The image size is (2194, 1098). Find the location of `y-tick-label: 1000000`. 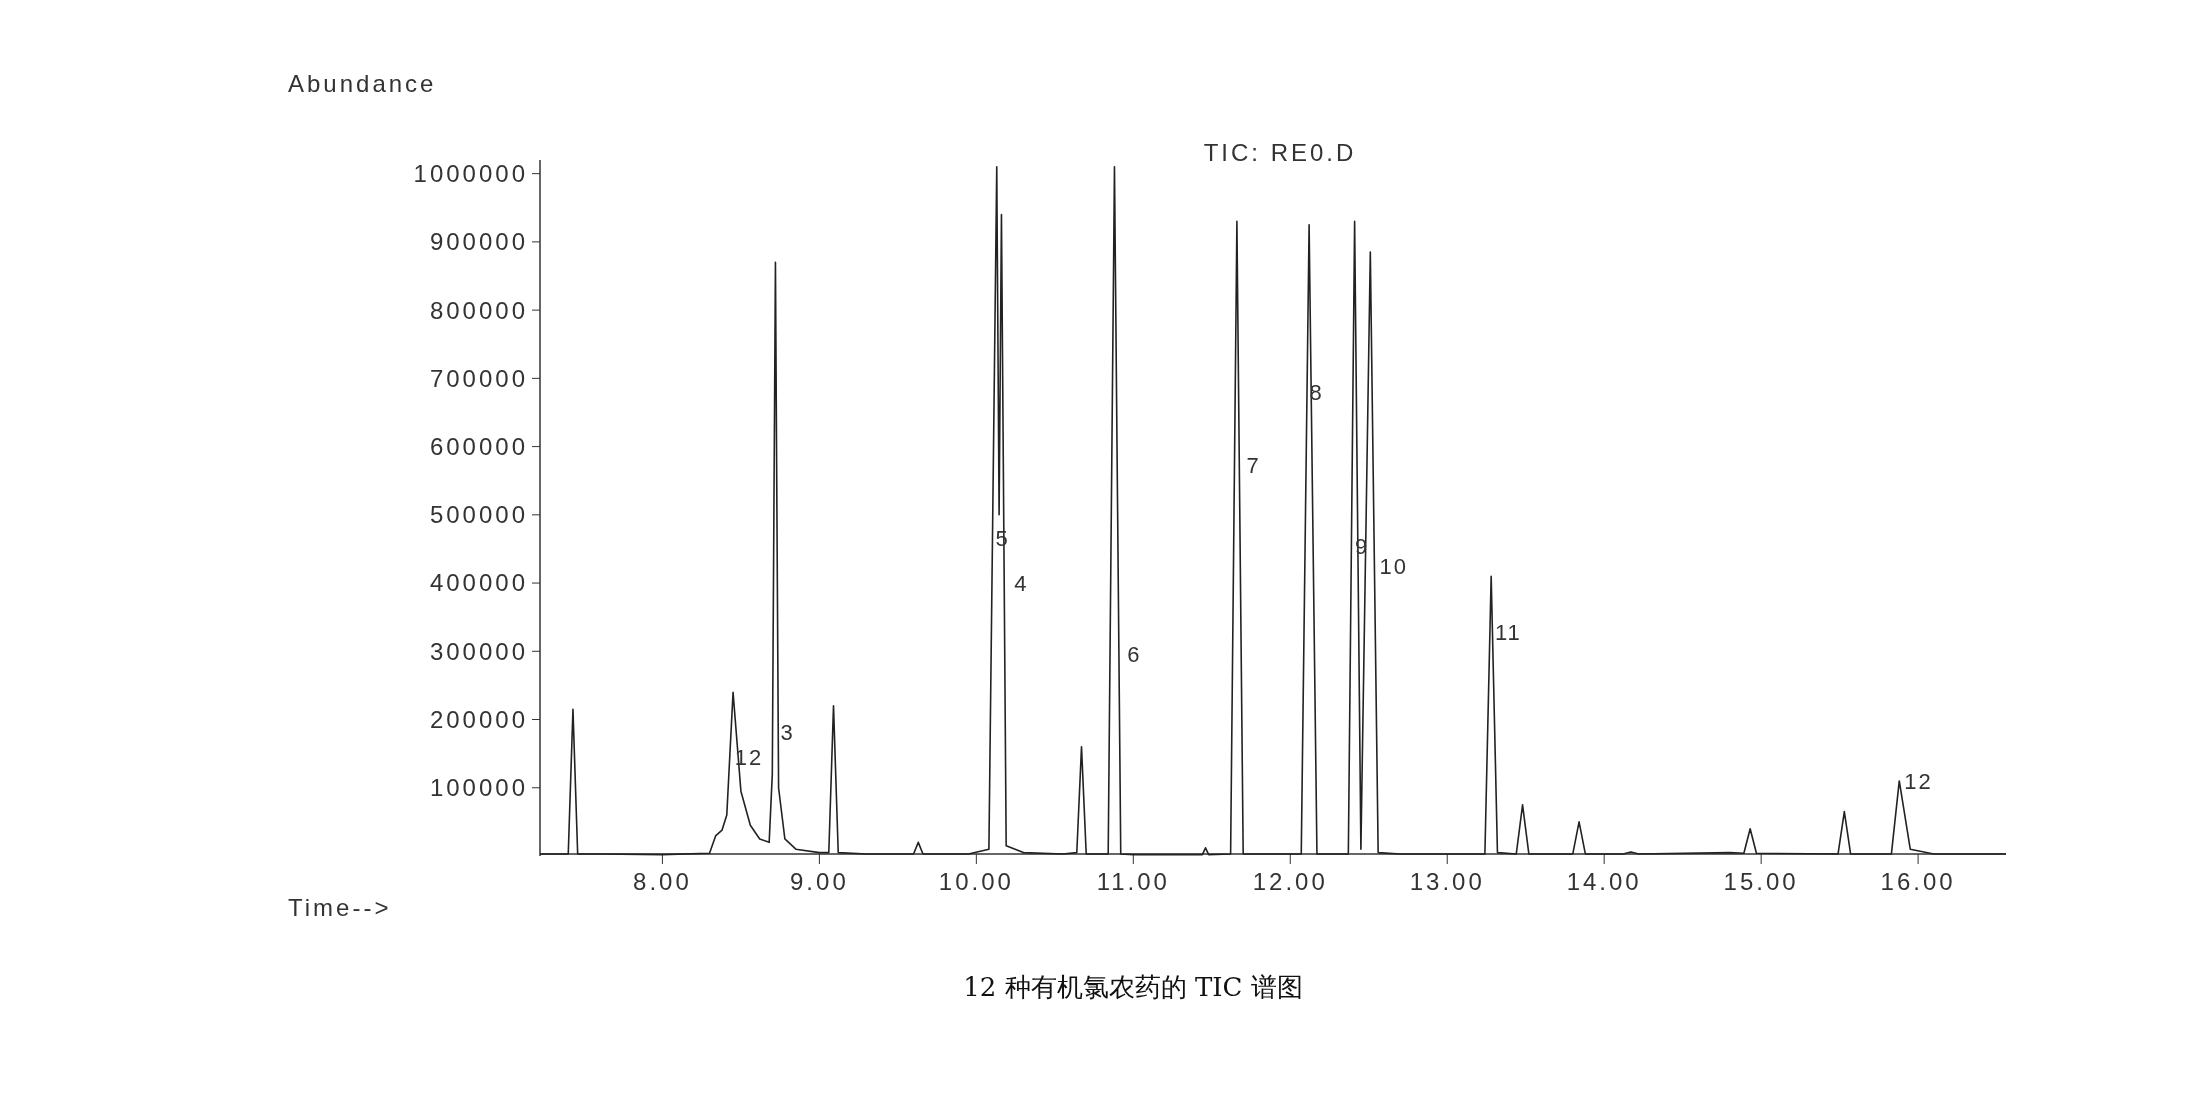

y-tick-label: 1000000 is located at coordinates (470, 174).